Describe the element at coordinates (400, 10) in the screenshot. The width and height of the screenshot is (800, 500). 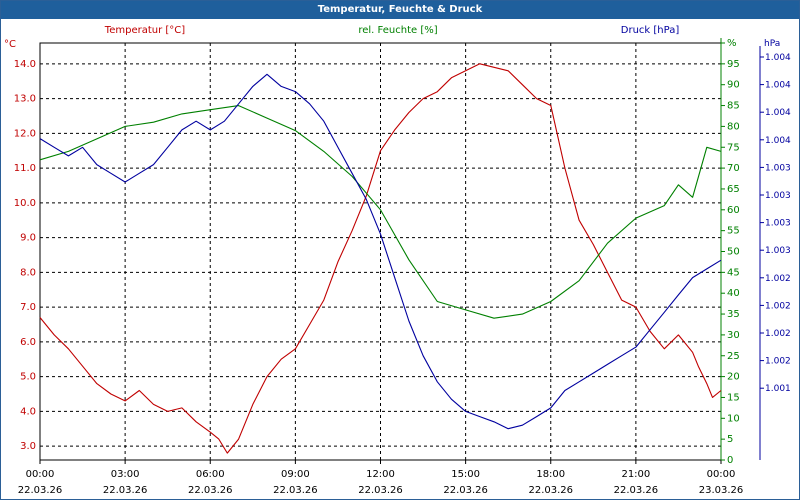
I see `chart-title: Temperatur, Feuchte & Druck` at that location.